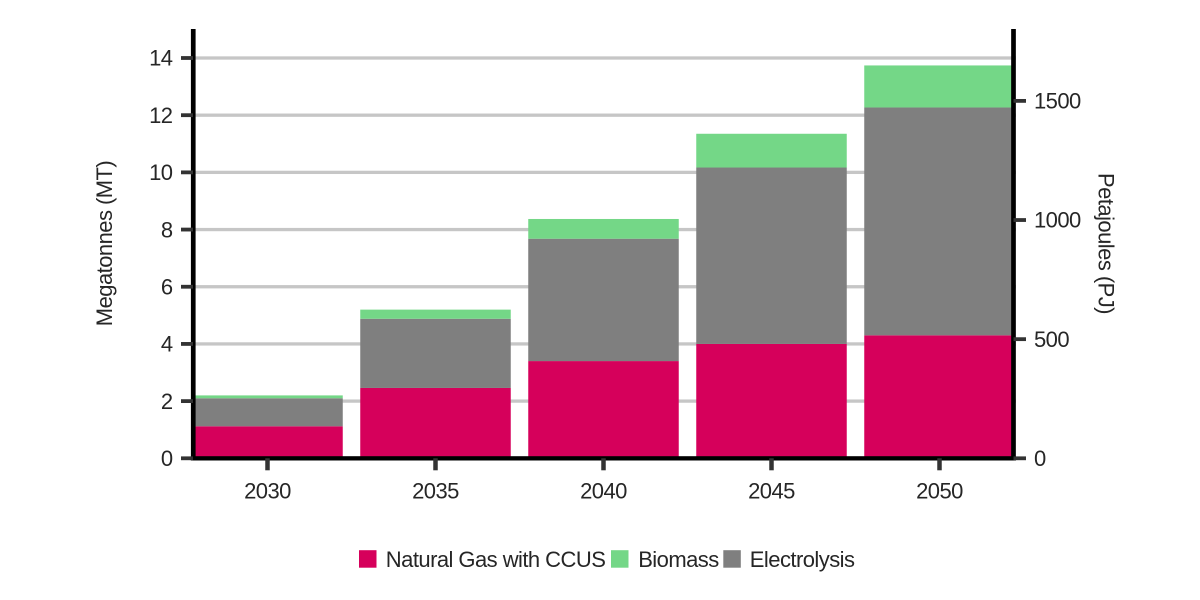 The height and width of the screenshot is (600, 1200). Describe the element at coordinates (435, 491) in the screenshot. I see `svg-text: 2035` at that location.